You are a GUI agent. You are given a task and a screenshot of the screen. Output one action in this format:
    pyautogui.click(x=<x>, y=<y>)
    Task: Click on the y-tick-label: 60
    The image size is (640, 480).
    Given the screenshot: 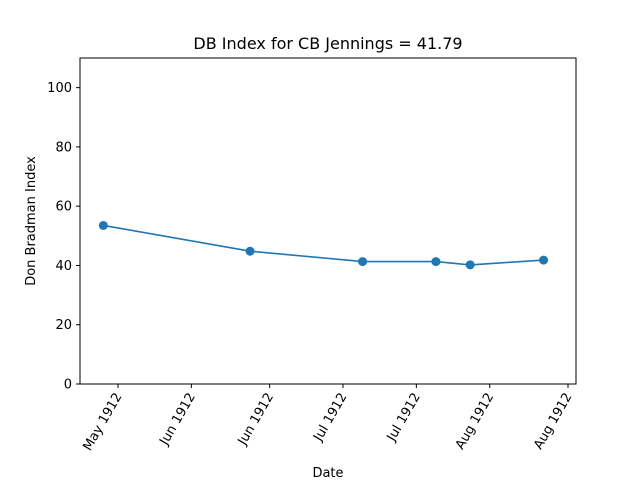 What is the action you would take?
    pyautogui.click(x=63, y=207)
    